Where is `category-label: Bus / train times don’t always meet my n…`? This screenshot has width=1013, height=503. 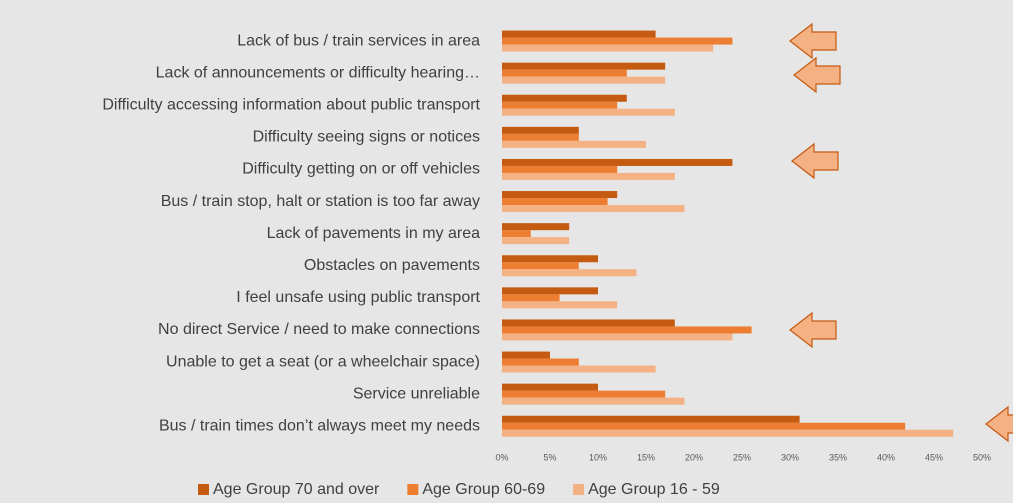 category-label: Bus / train times don’t always meet my n… is located at coordinates (319, 425).